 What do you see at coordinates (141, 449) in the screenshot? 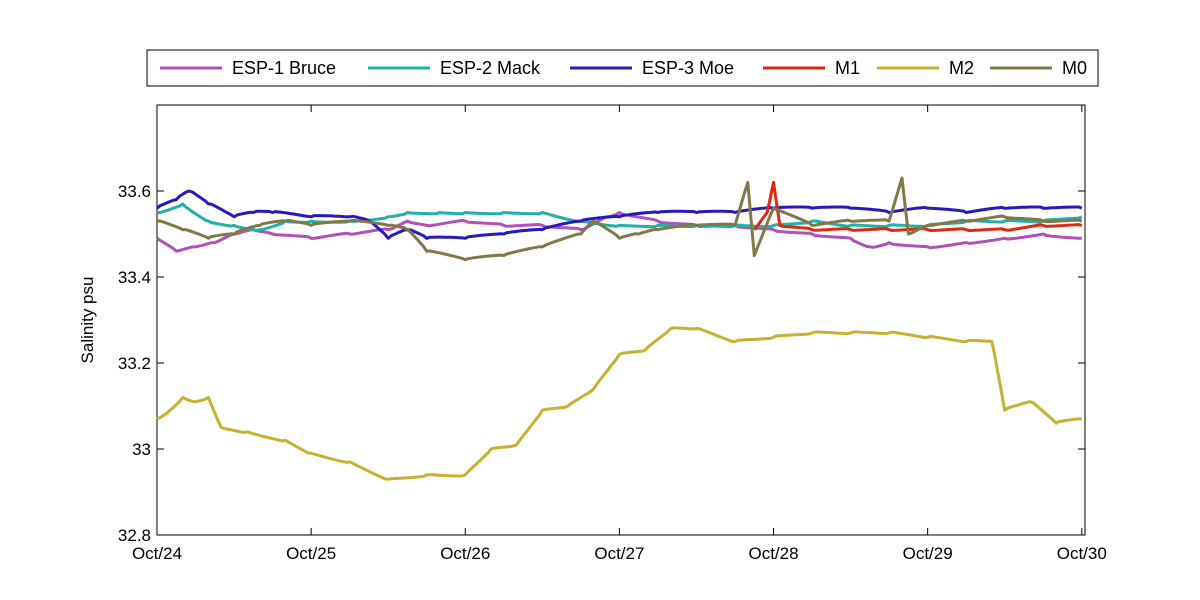
I see `y-tick-label: 33` at bounding box center [141, 449].